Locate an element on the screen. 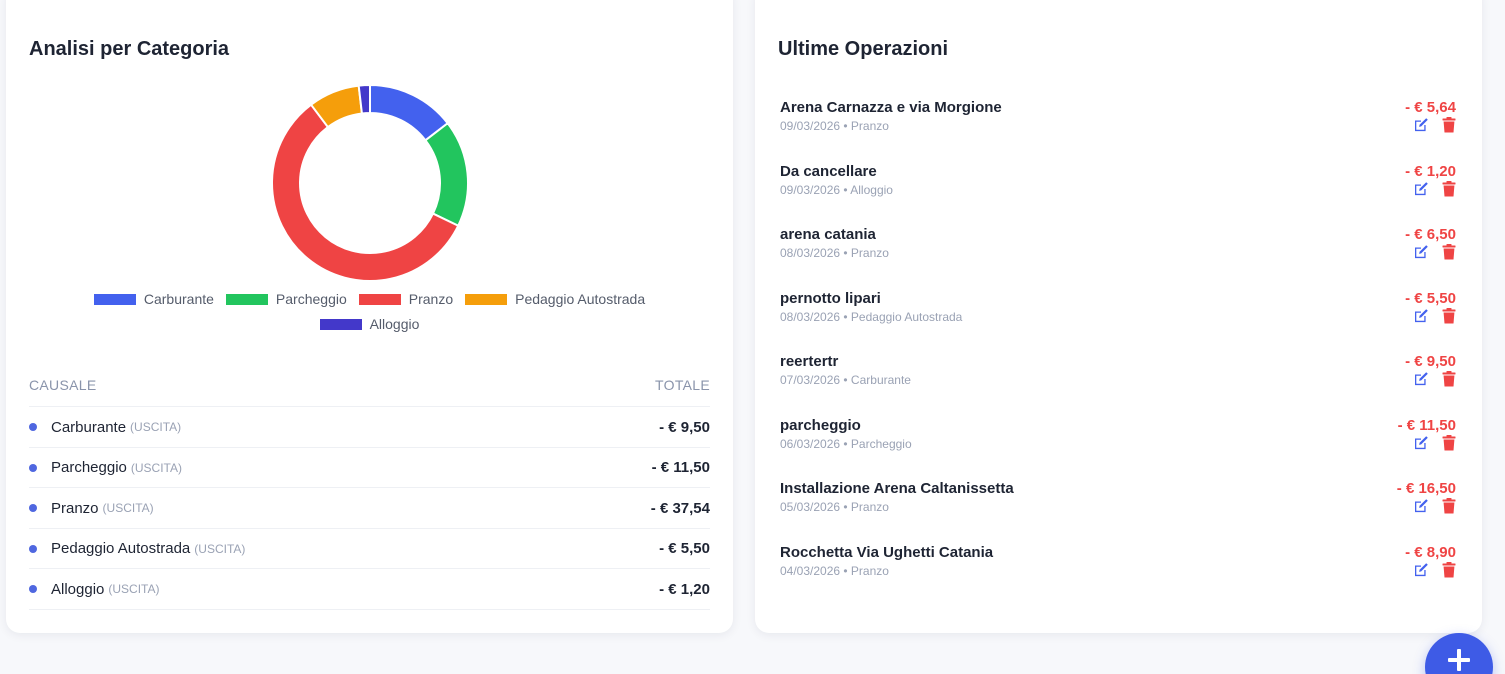 The height and width of the screenshot is (674, 1505). table-row: Carburante (USCITA) - € 9,50 is located at coordinates (369, 426).